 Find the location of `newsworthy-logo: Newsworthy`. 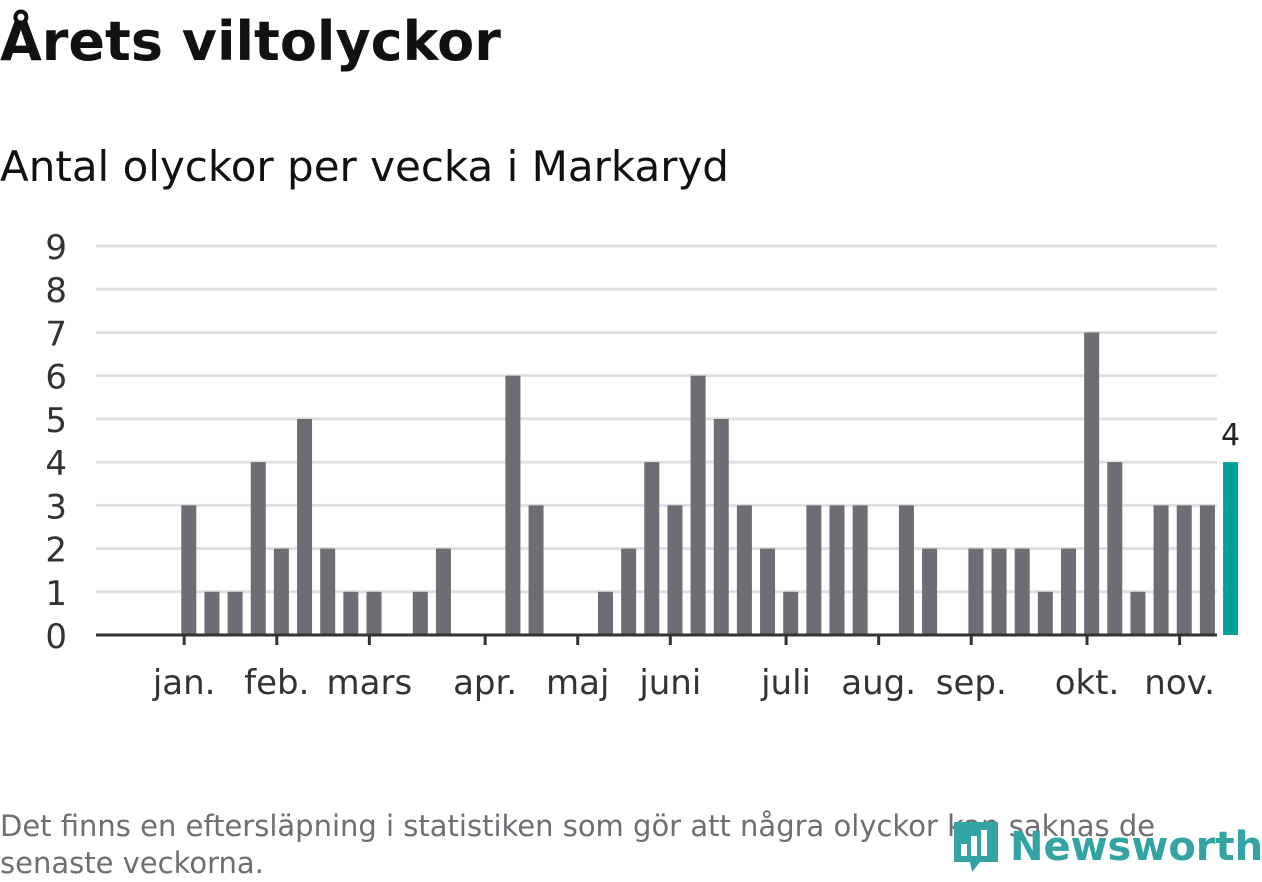

newsworthy-logo: Newsworthy is located at coordinates (1106, 847).